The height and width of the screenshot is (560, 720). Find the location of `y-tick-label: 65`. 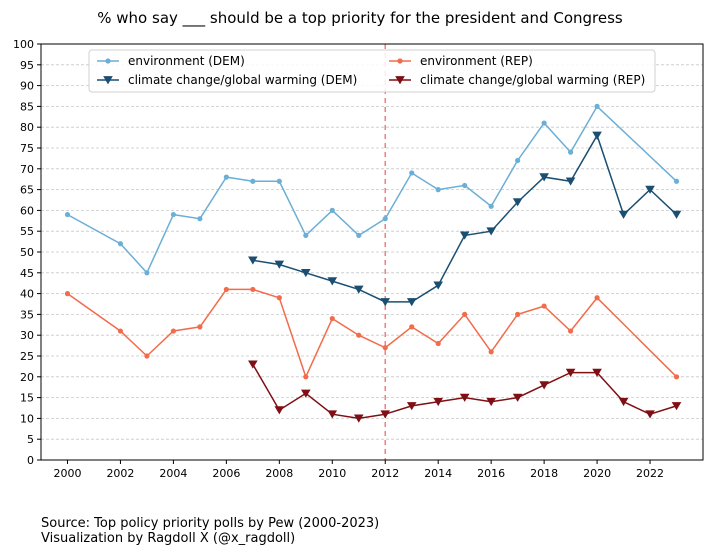

y-tick-label: 65 is located at coordinates (27, 190).